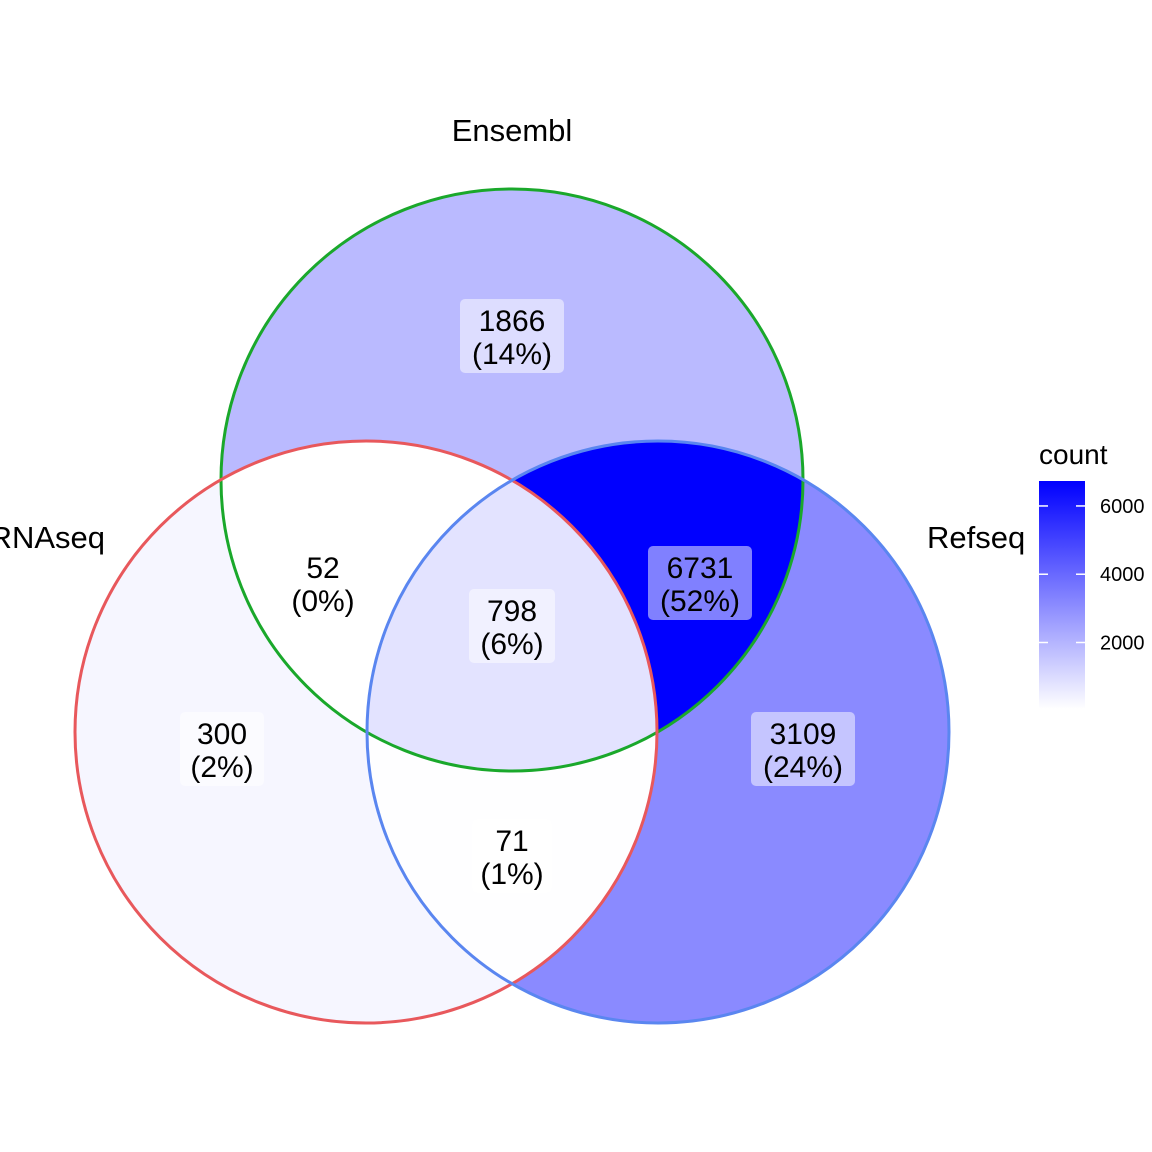  Describe the element at coordinates (512, 321) in the screenshot. I see `region-count: 1866` at that location.